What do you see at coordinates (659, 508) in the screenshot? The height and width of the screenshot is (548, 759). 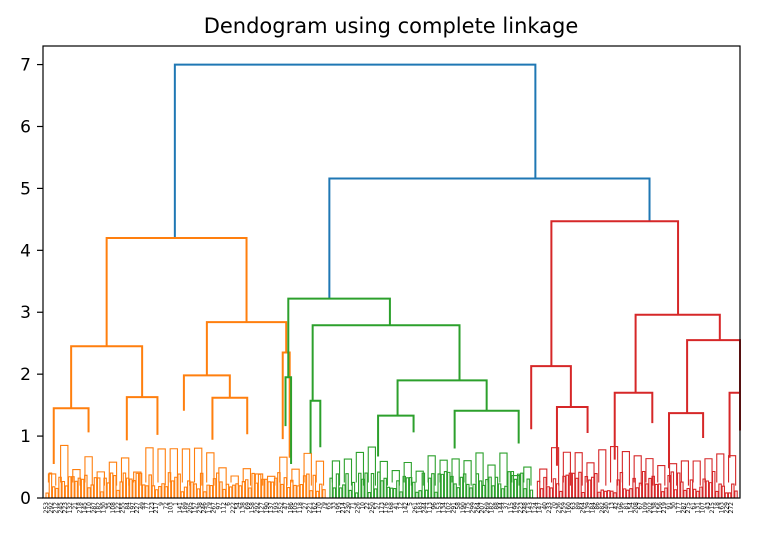 I see `leaf-label: 156` at bounding box center [659, 508].